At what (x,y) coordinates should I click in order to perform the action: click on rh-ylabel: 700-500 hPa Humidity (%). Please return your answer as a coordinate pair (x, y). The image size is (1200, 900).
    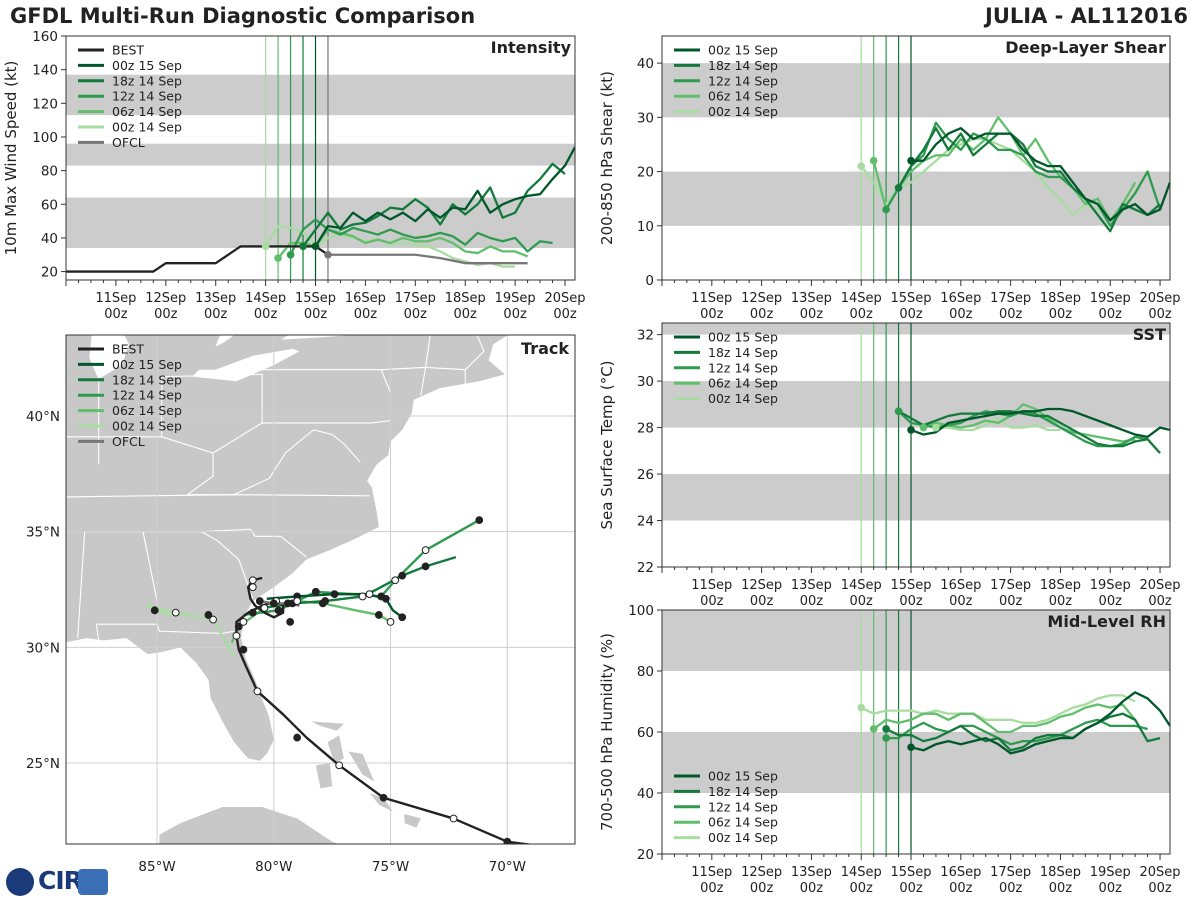
    Looking at the image, I should click on (607, 732).